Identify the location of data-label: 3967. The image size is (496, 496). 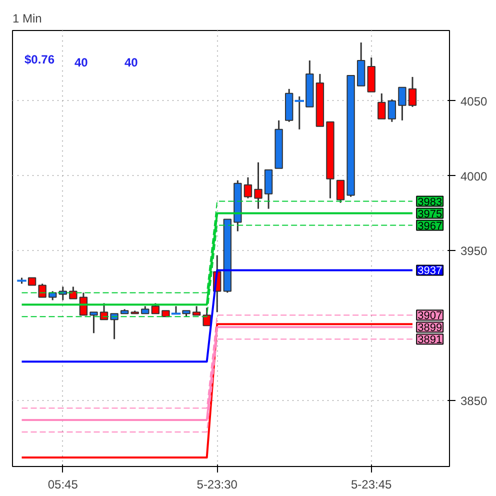
(430, 226).